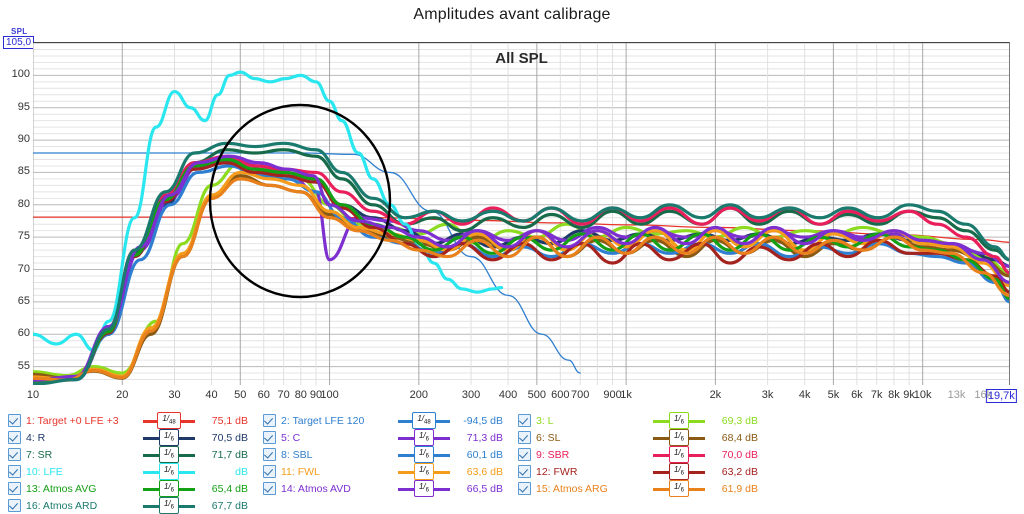 Image resolution: width=1024 pixels, height=514 pixels. I want to click on x-tick-label: 10k, so click(922, 395).